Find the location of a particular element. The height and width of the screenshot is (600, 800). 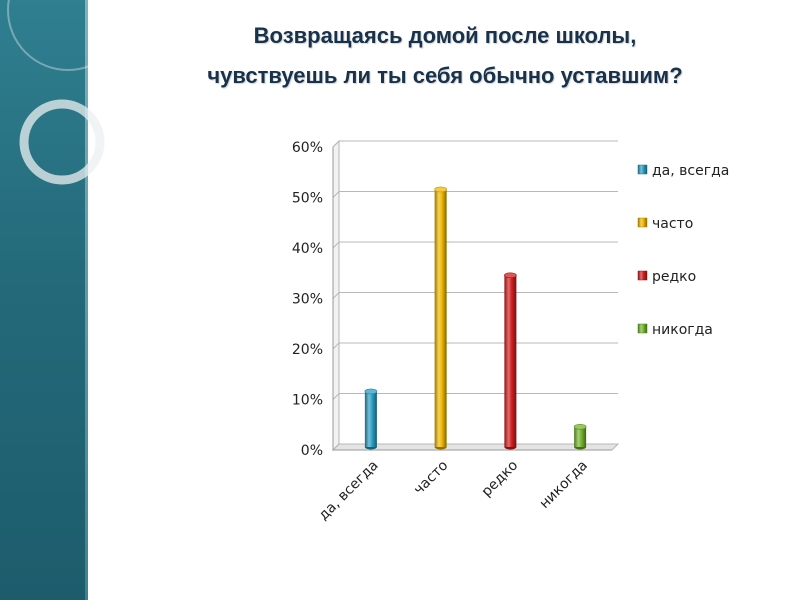

x-category-label: да, всегда is located at coordinates (349, 491).